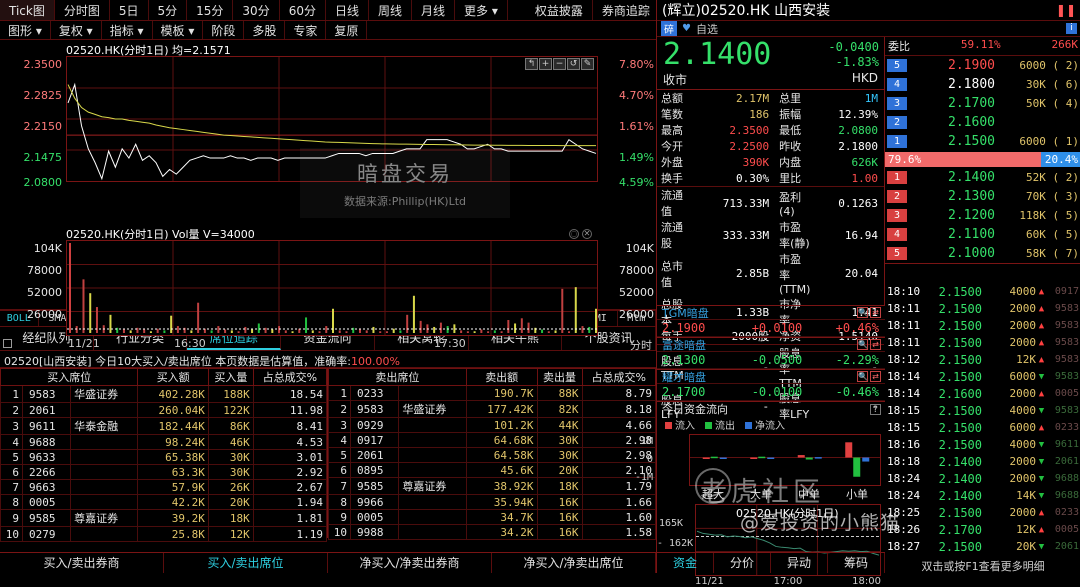  Describe the element at coordinates (982, 196) in the screenshot. I see `bid-level: 2 2.1300 70K ( 3)` at that location.